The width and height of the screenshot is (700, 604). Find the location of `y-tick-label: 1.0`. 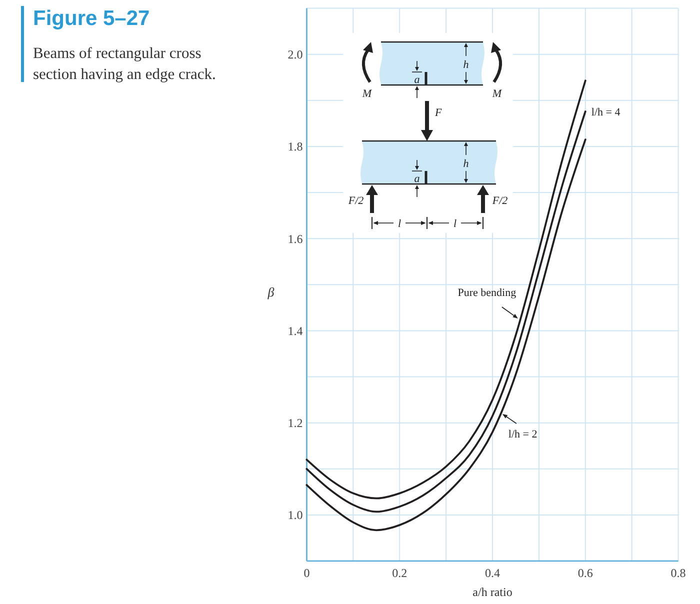

y-tick-label: 1.0 is located at coordinates (295, 515).